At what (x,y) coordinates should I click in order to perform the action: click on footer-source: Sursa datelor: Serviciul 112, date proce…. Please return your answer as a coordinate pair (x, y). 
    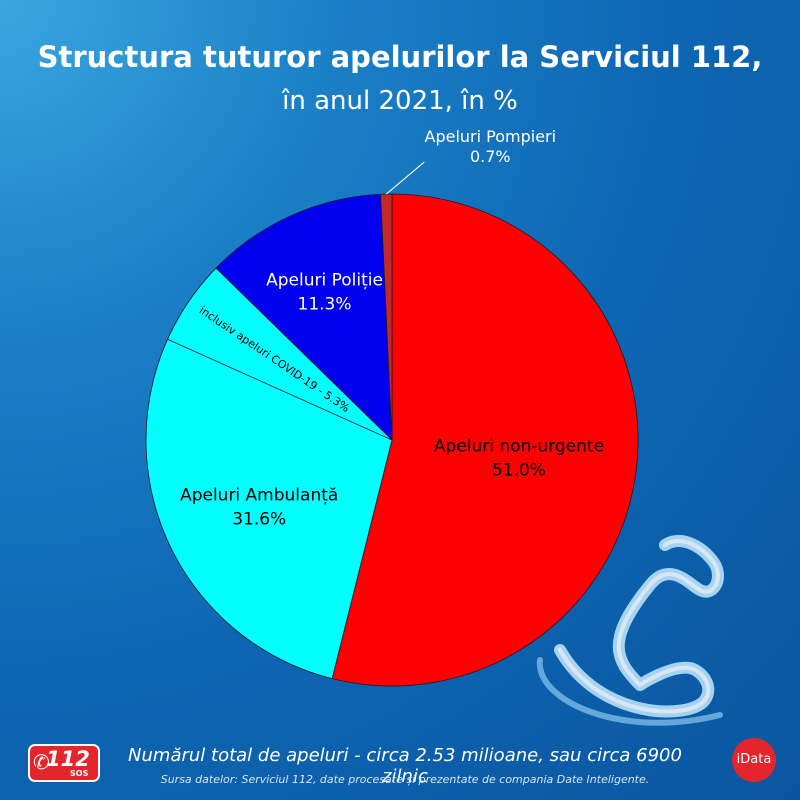
    Looking at the image, I should click on (405, 779).